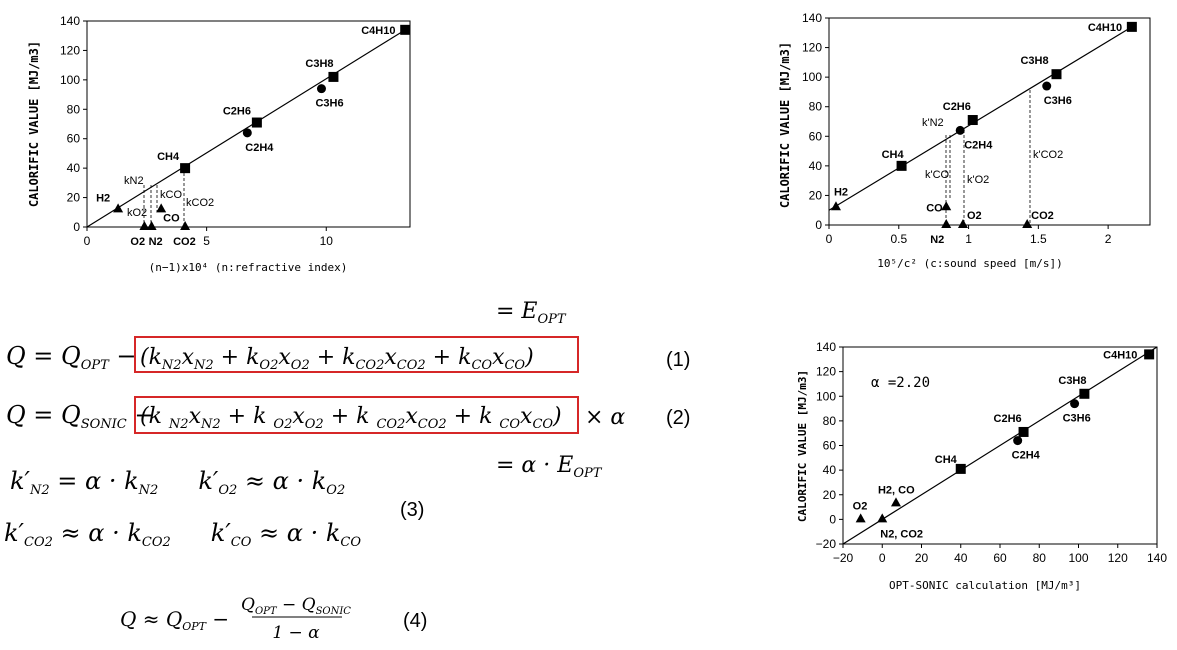 The image size is (1177, 650). What do you see at coordinates (531, 313) in the screenshot?
I see `e-opt-label: = EOPT` at bounding box center [531, 313].